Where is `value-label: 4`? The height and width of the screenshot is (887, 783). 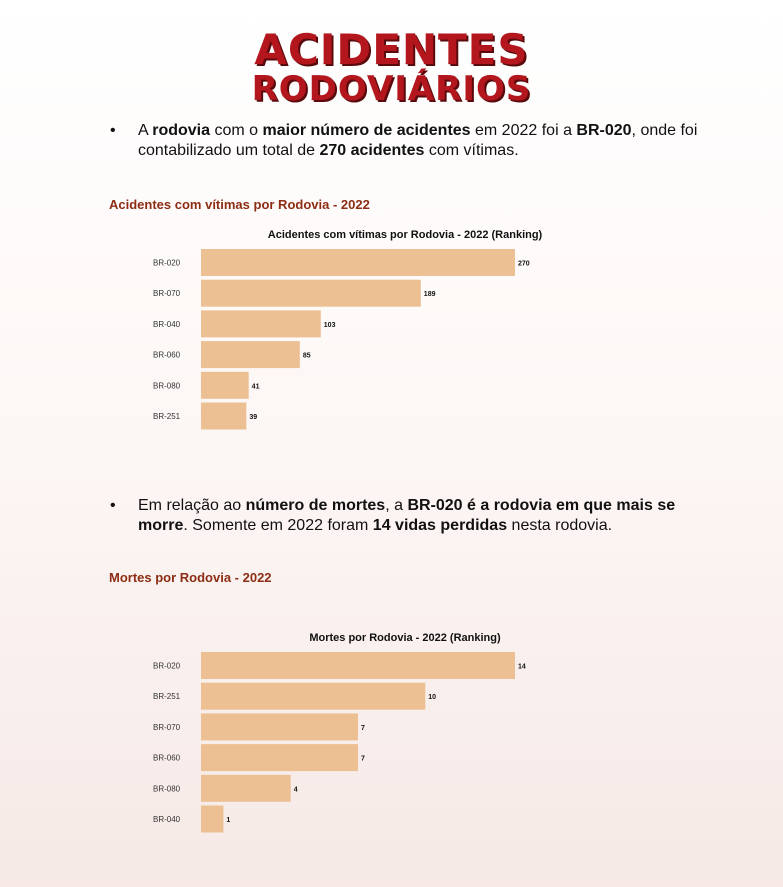 value-label: 4 is located at coordinates (296, 789).